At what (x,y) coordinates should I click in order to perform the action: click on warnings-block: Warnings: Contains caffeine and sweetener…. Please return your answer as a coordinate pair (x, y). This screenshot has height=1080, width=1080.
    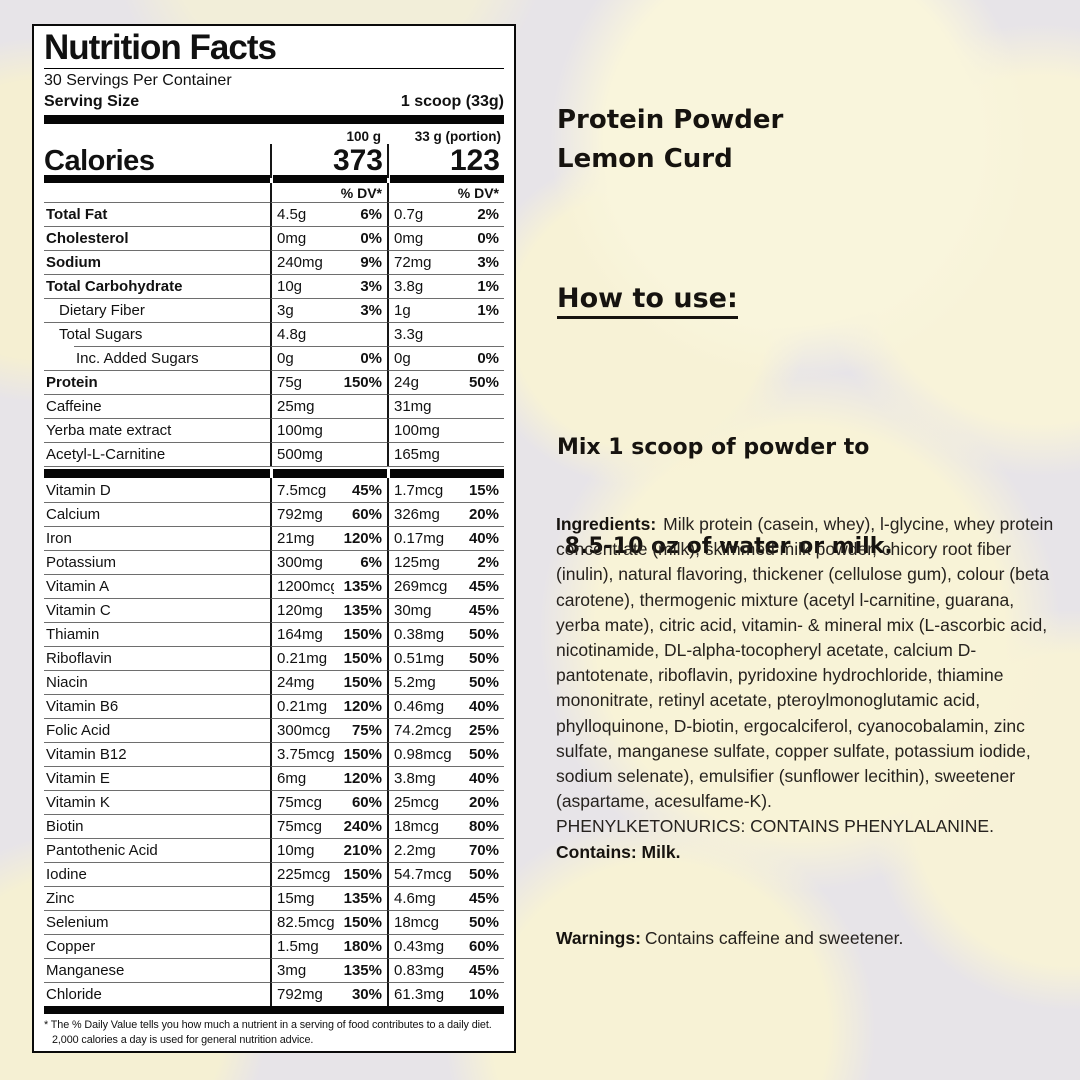
    Looking at the image, I should click on (806, 938).